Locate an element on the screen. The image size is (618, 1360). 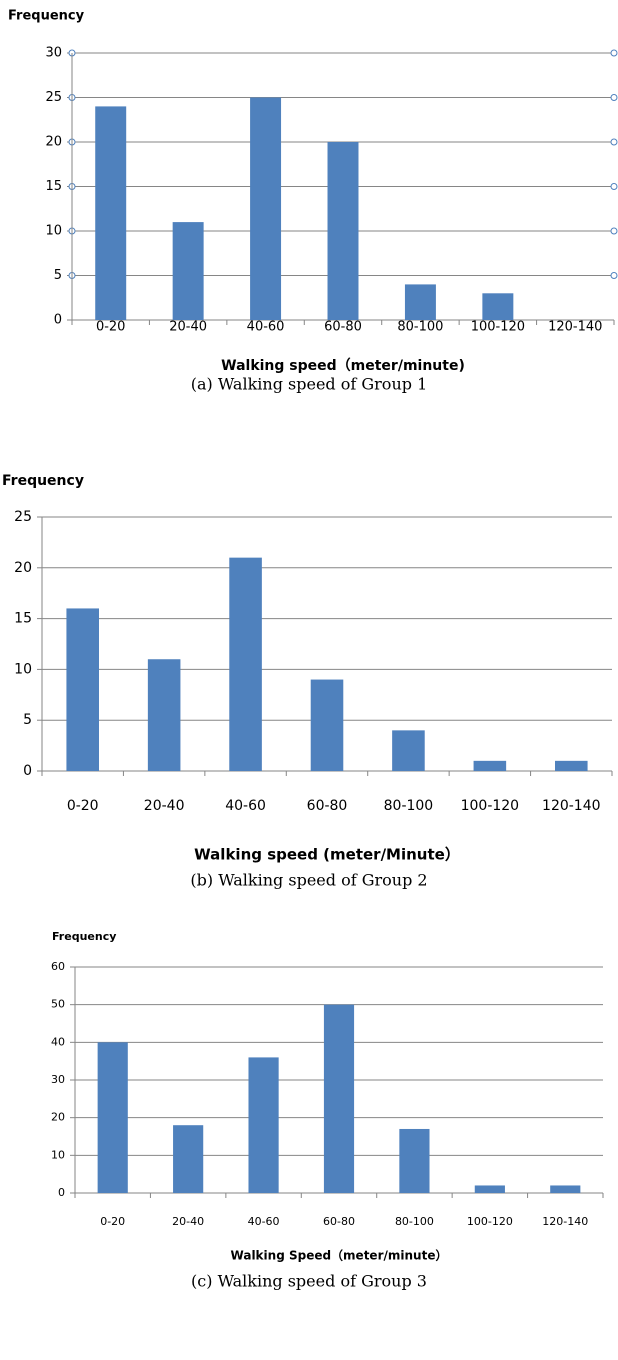
x-axis-label: Walking Speed（meter/minute） is located at coordinates (339, 1255).